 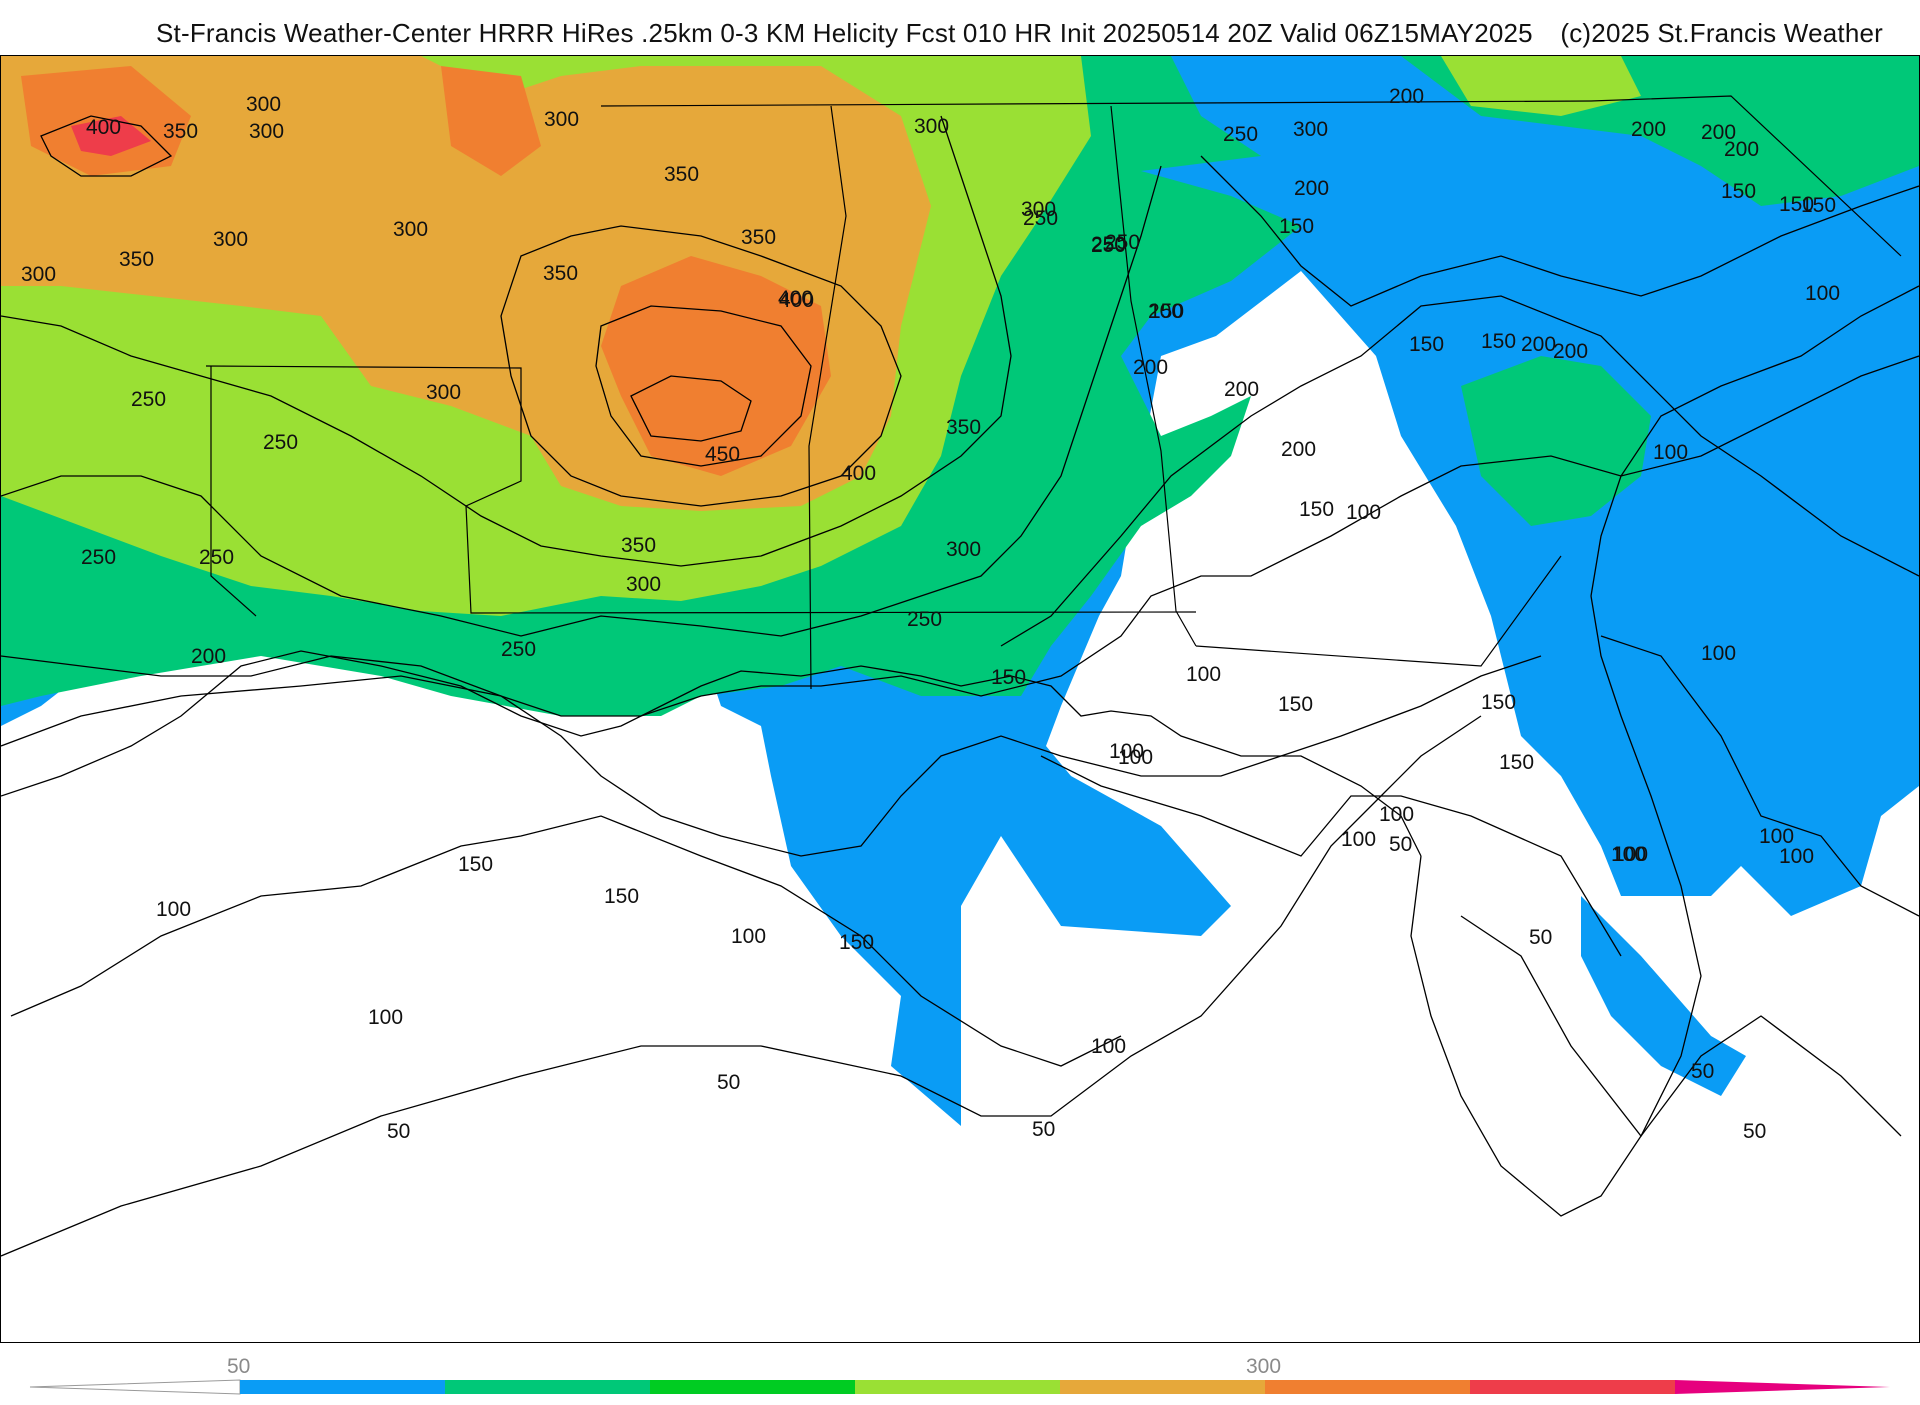 I want to click on atlantic-coastline, so click(x=1754, y=441).